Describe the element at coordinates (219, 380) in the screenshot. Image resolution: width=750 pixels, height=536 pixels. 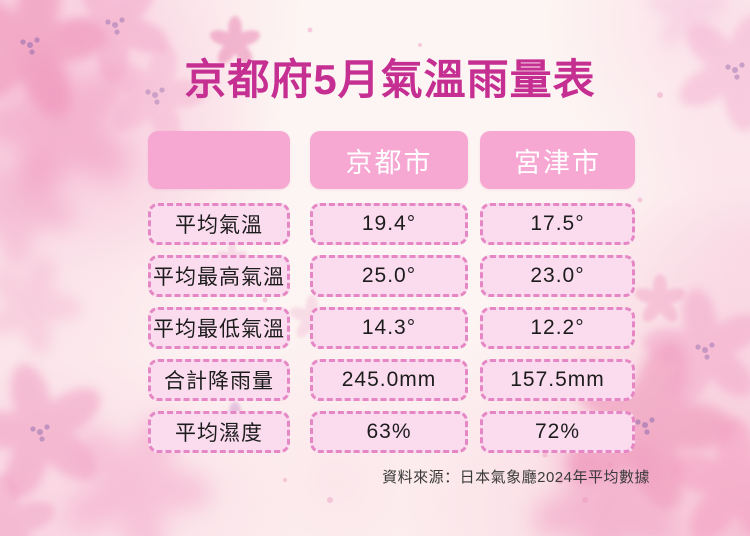
I see `row-label: 合計降雨量` at that location.